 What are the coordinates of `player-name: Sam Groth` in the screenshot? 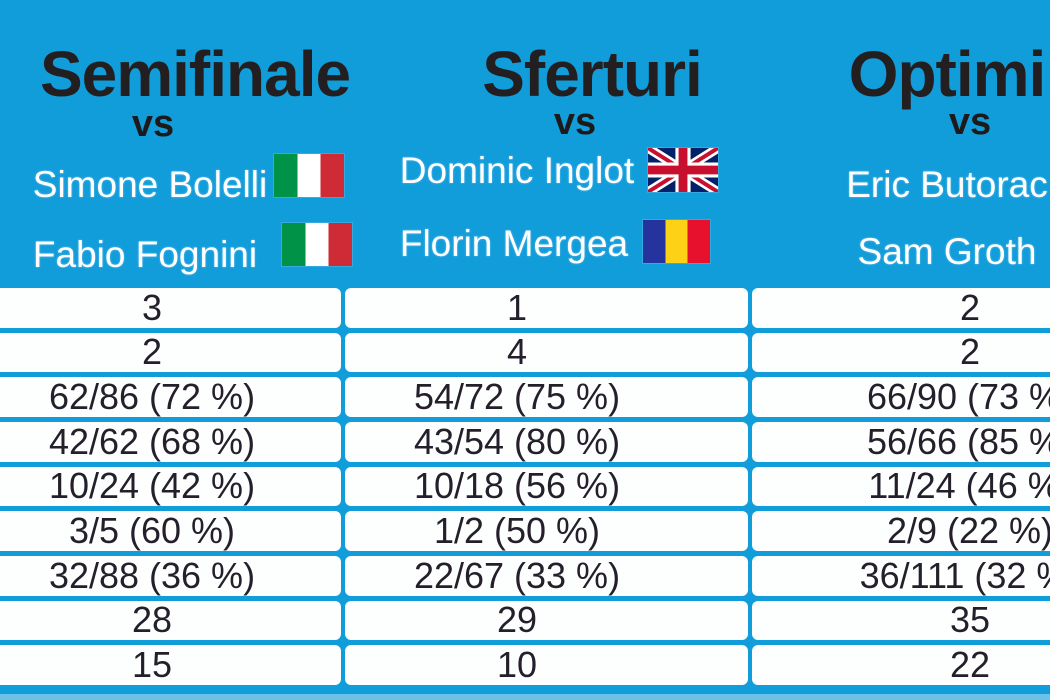 It's located at (947, 251).